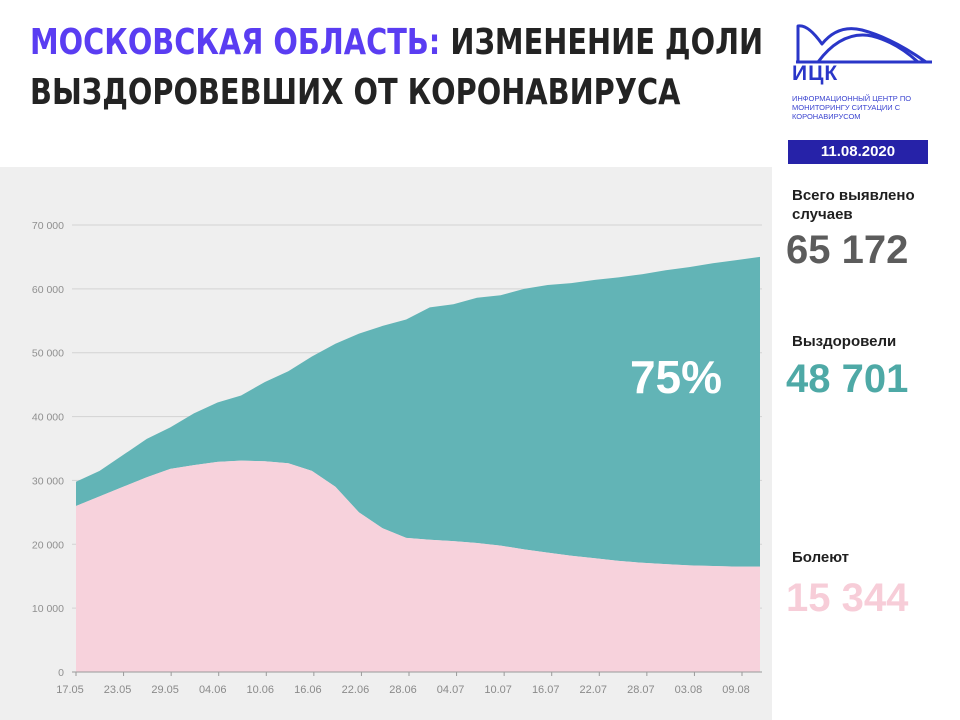 The image size is (960, 720). What do you see at coordinates (689, 690) in the screenshot?
I see `x-tick-label: 03.08` at bounding box center [689, 690].